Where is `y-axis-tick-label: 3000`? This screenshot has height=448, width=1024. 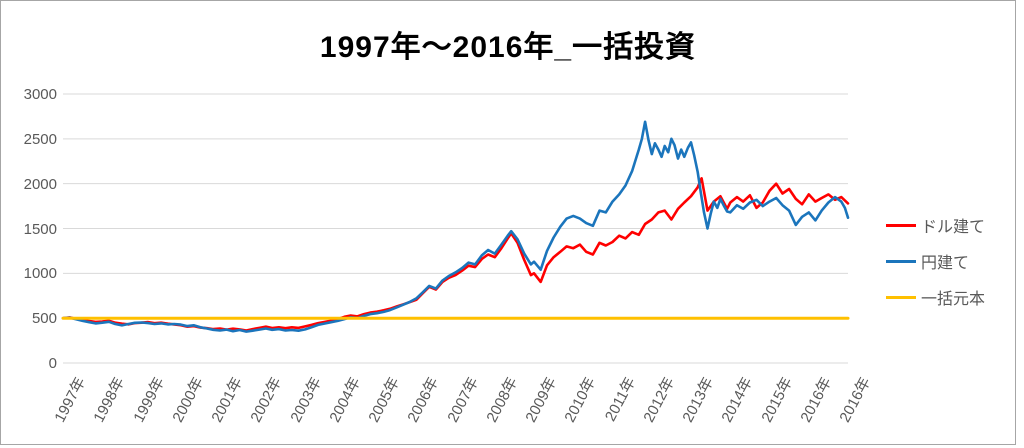
y-axis-tick-label: 3000 is located at coordinates (40, 94).